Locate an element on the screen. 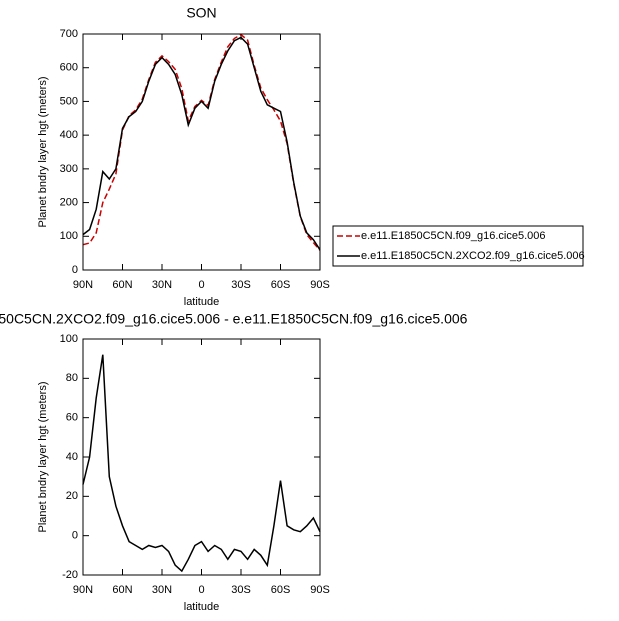 This screenshot has width=619, height=621. legend-box is located at coordinates (458, 246).